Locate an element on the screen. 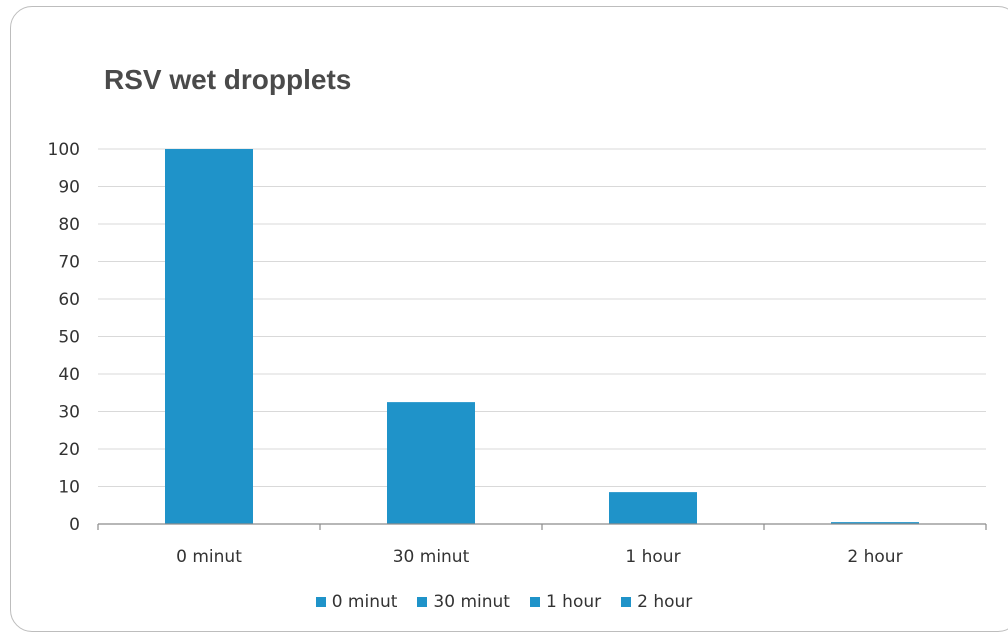 The width and height of the screenshot is (1008, 637). y-tick-label: 90 is located at coordinates (69, 188).